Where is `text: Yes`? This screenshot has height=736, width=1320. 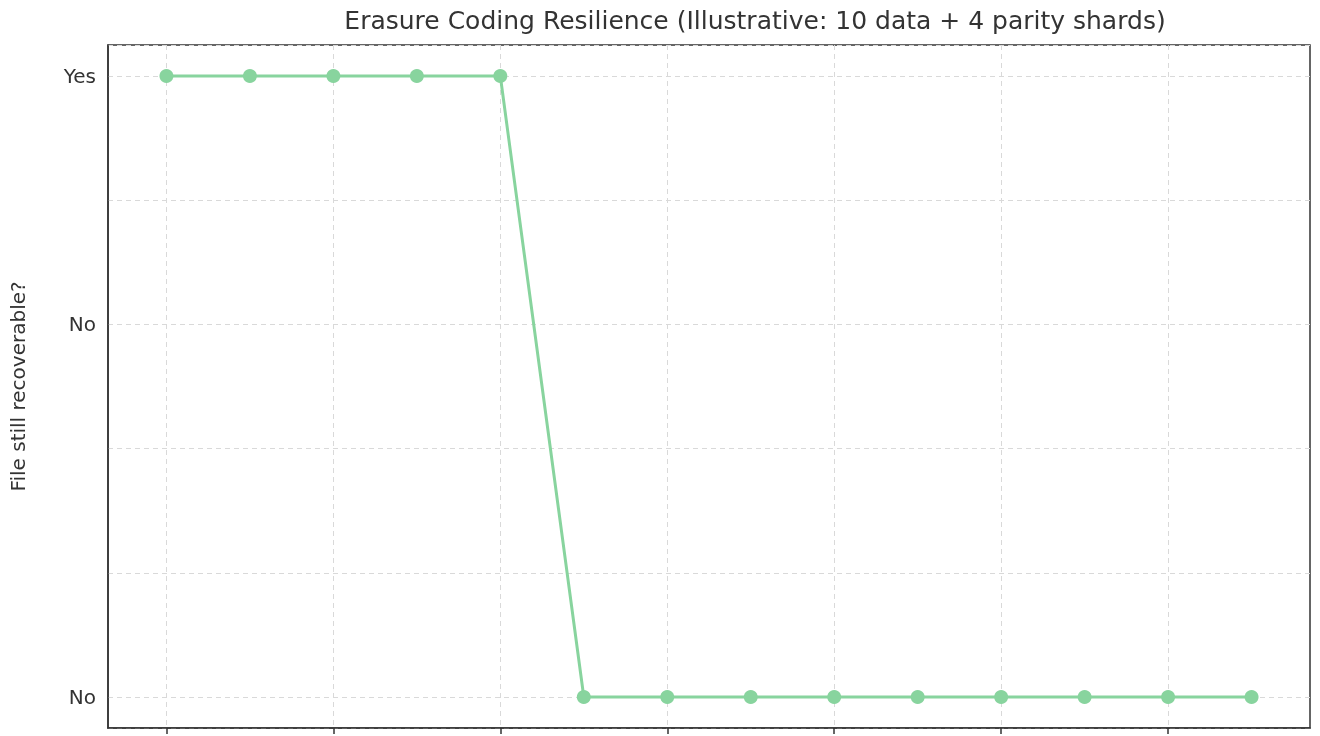
text: Yes is located at coordinates (79, 76).